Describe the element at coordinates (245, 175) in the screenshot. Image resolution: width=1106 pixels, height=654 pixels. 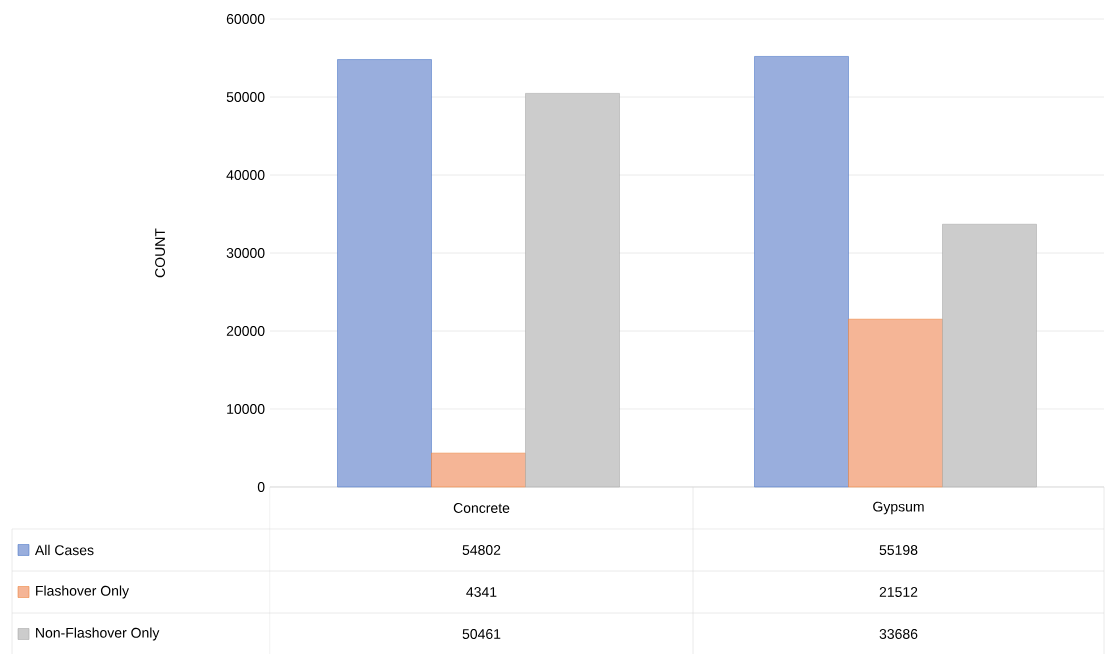
I see `y-tick-label: 40000` at that location.